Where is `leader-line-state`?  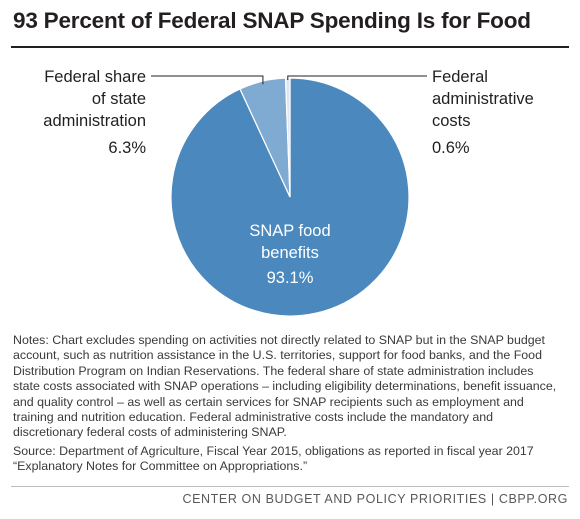 leader-line-state is located at coordinates (207, 80).